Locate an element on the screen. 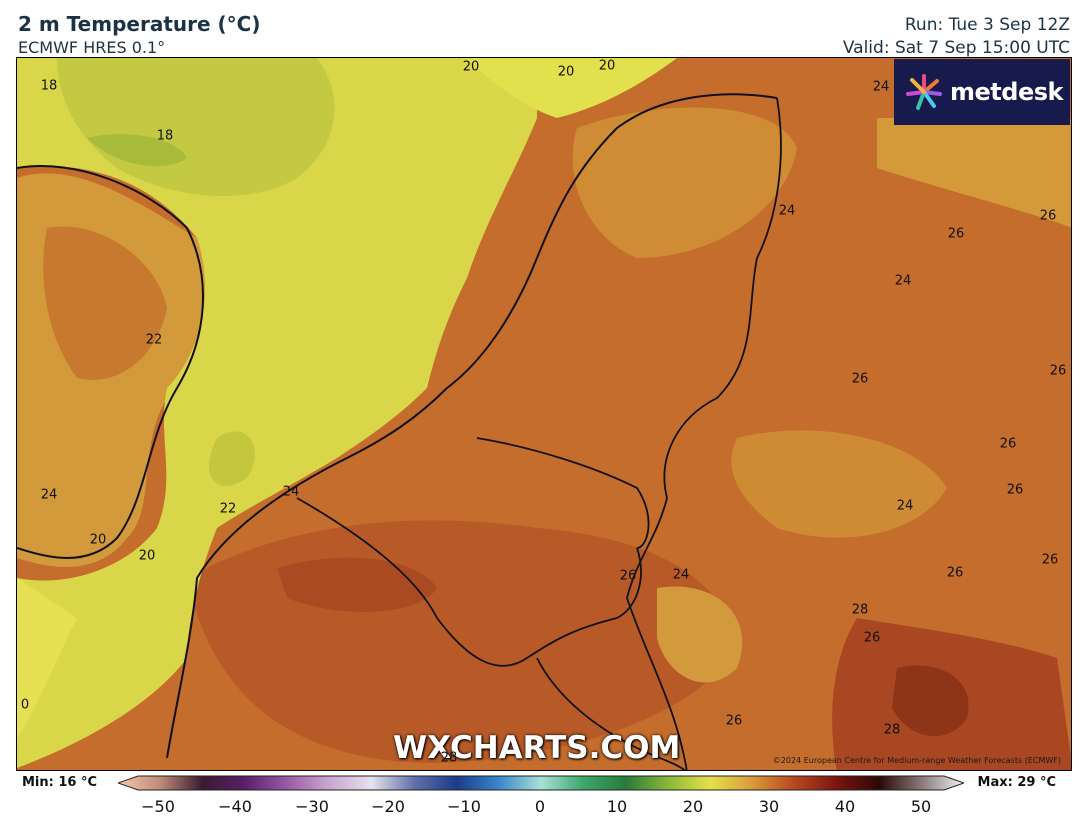  colorbar-gradient is located at coordinates (541, 783).